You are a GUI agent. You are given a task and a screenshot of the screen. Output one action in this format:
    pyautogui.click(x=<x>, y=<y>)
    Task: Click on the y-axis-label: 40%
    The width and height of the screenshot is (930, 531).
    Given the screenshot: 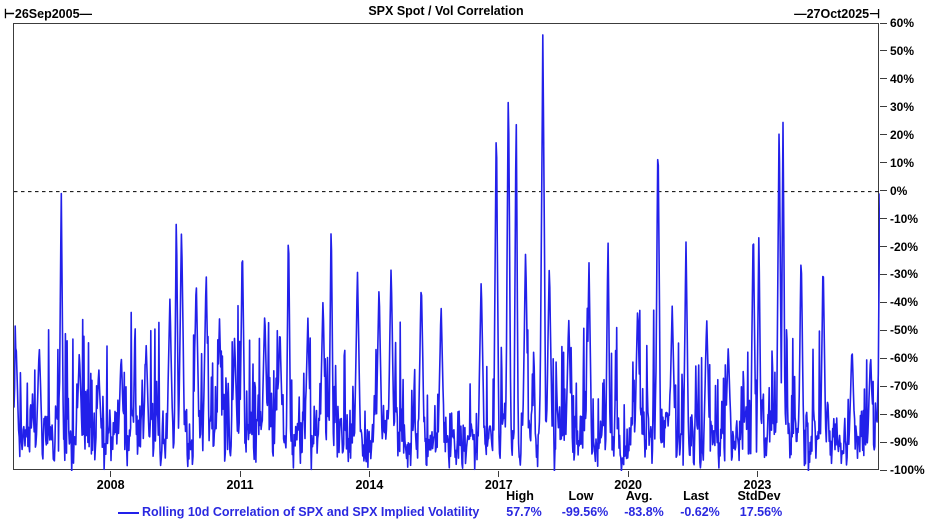 What is the action you would take?
    pyautogui.click(x=902, y=78)
    